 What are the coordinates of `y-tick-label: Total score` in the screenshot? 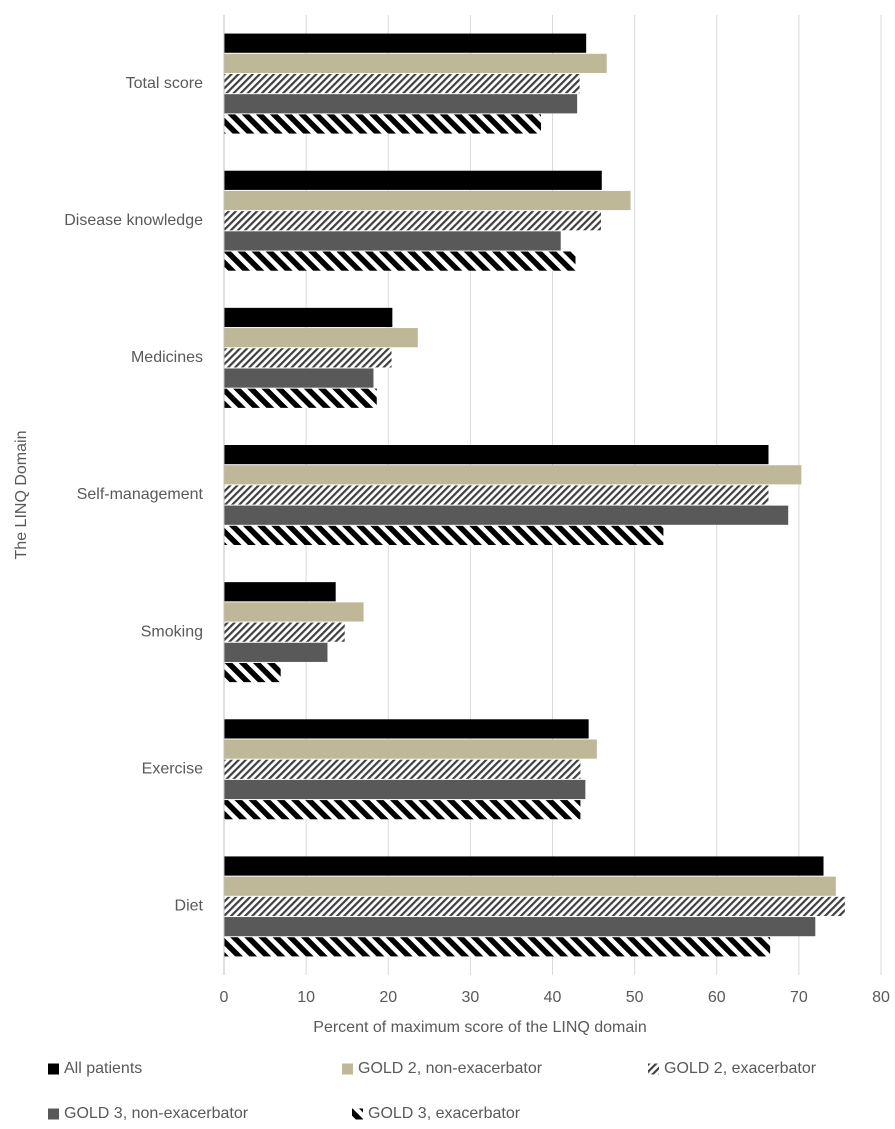 It's located at (164, 83).